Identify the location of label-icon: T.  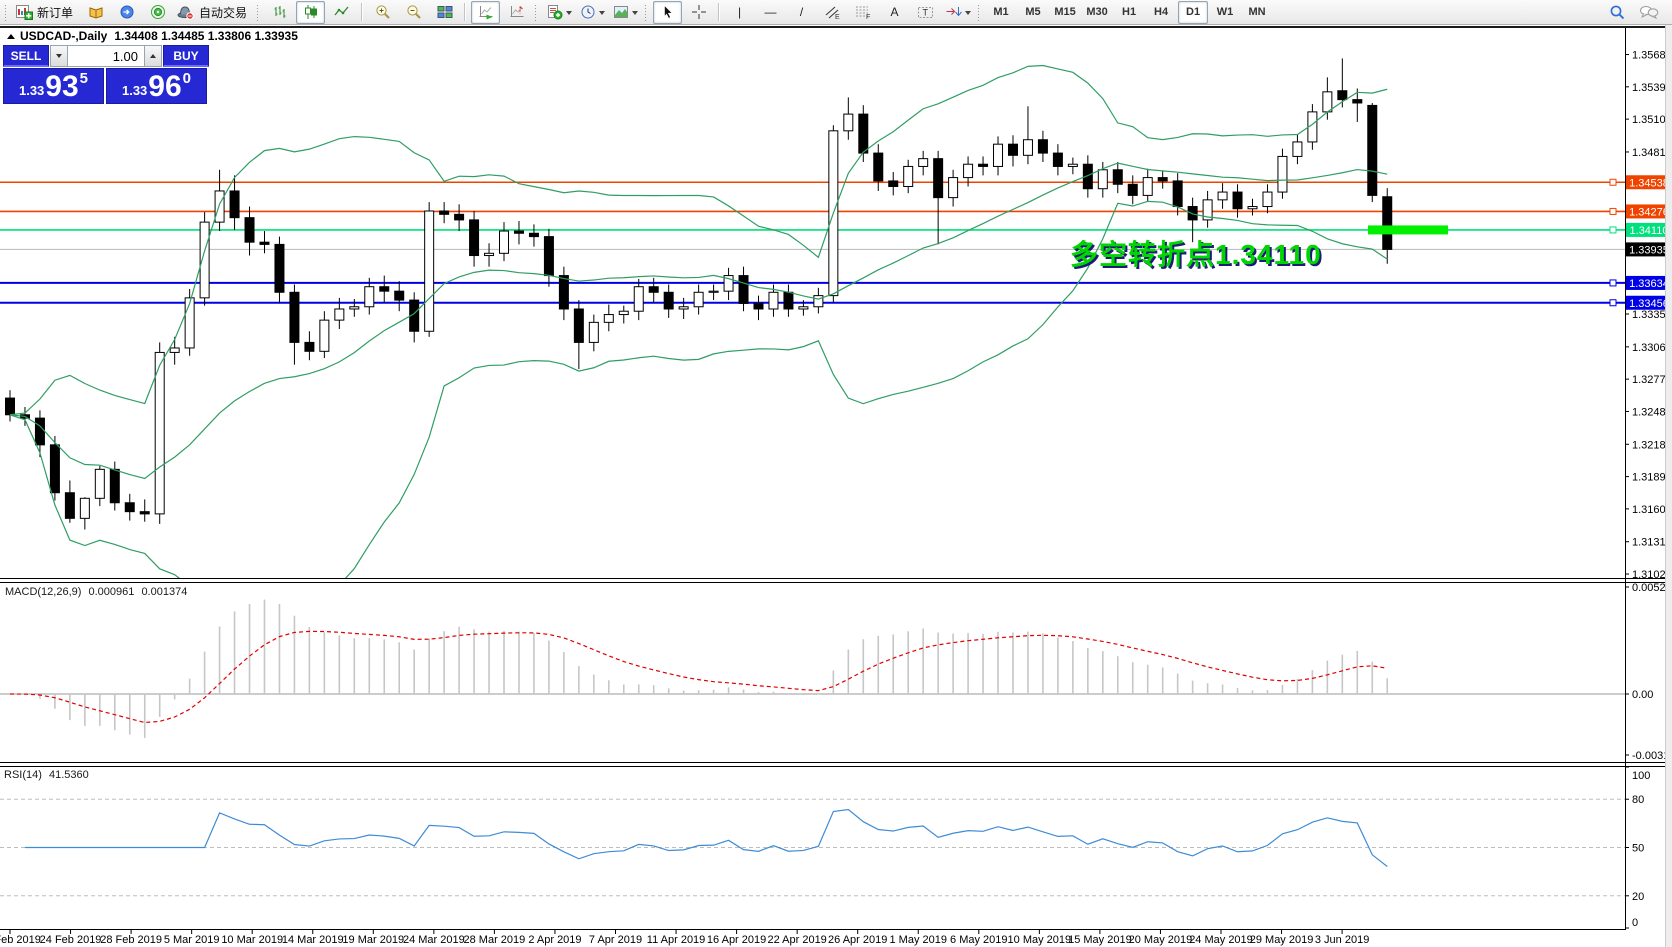
(925, 12).